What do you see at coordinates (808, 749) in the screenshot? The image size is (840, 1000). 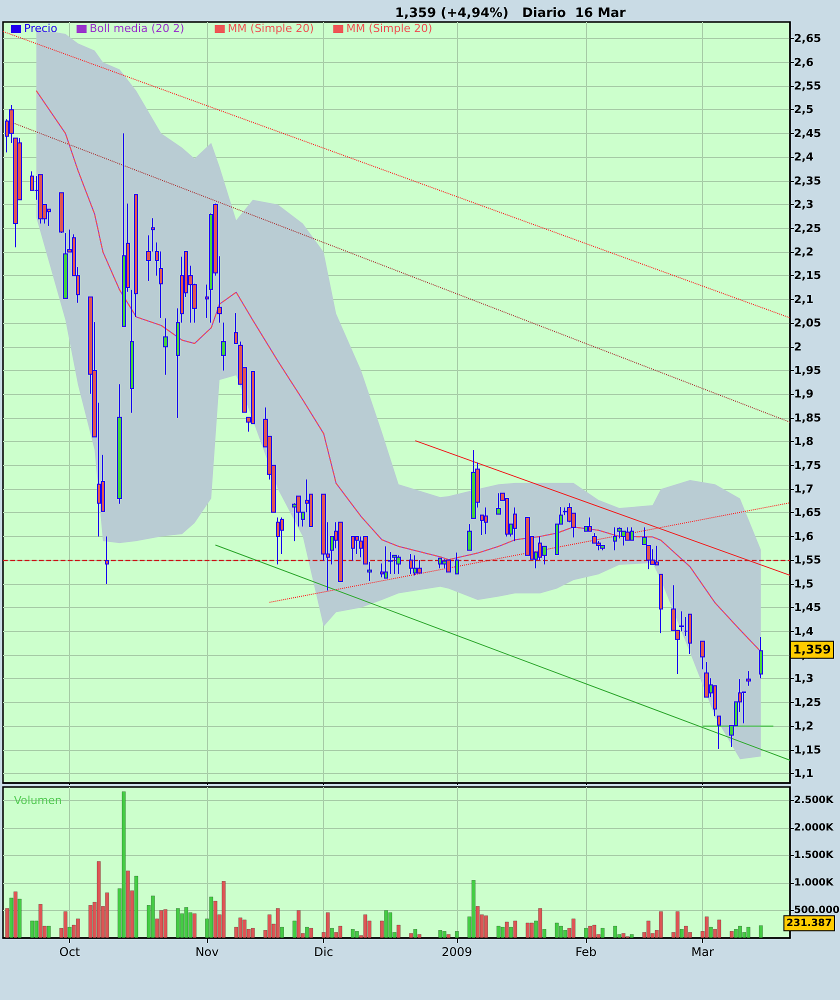 I see `y-tick-label: 1,15` at bounding box center [808, 749].